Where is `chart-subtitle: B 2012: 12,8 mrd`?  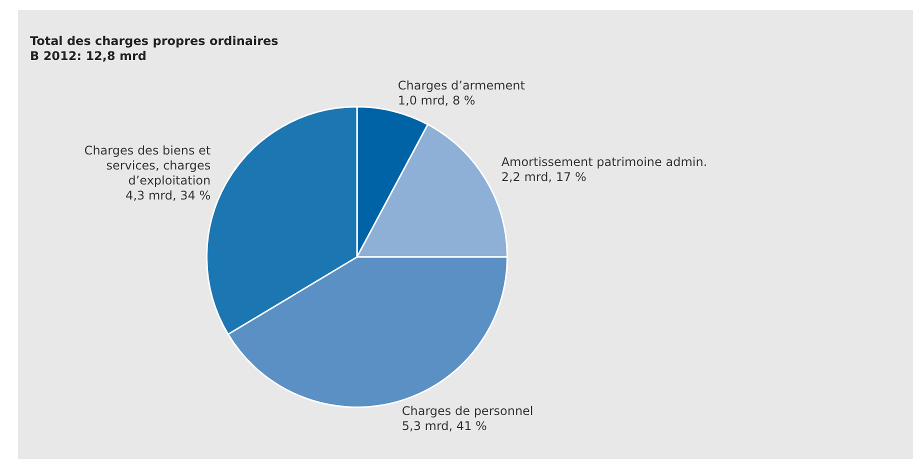
chart-subtitle: B 2012: 12,8 mrd is located at coordinates (89, 56).